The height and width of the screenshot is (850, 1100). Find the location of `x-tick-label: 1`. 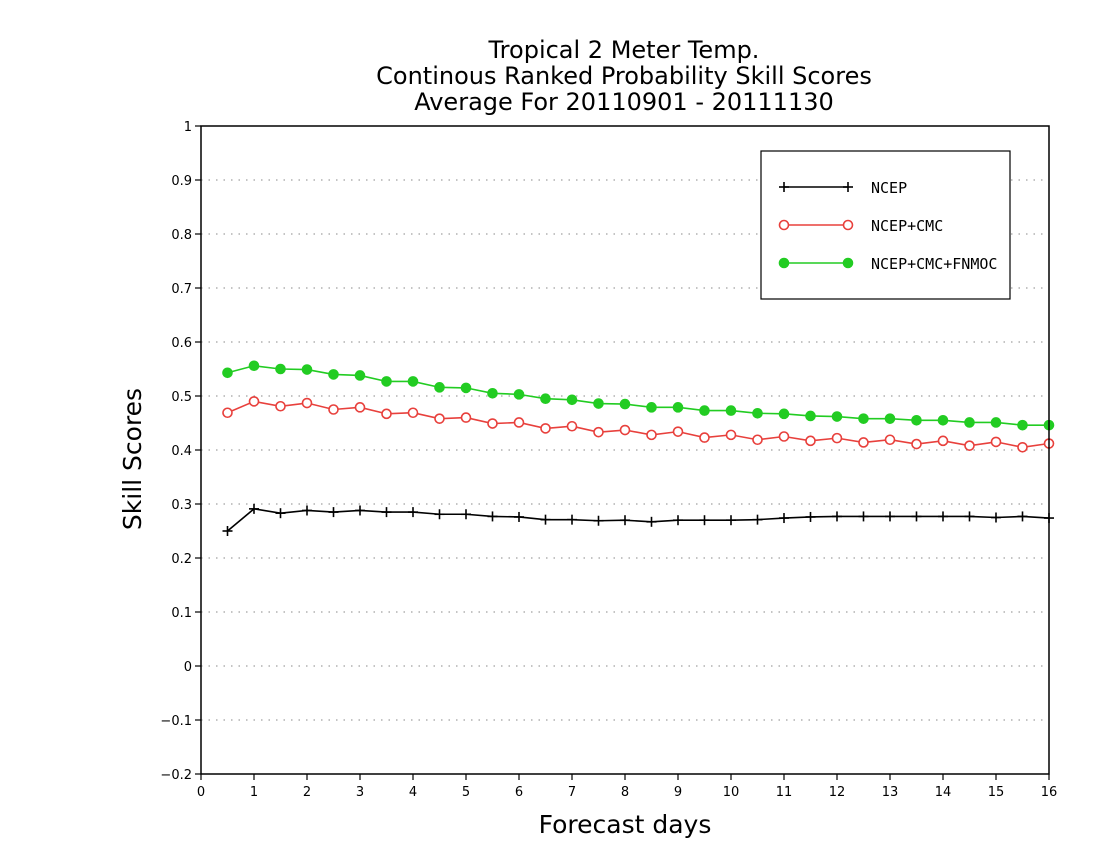

x-tick-label: 1 is located at coordinates (254, 792).